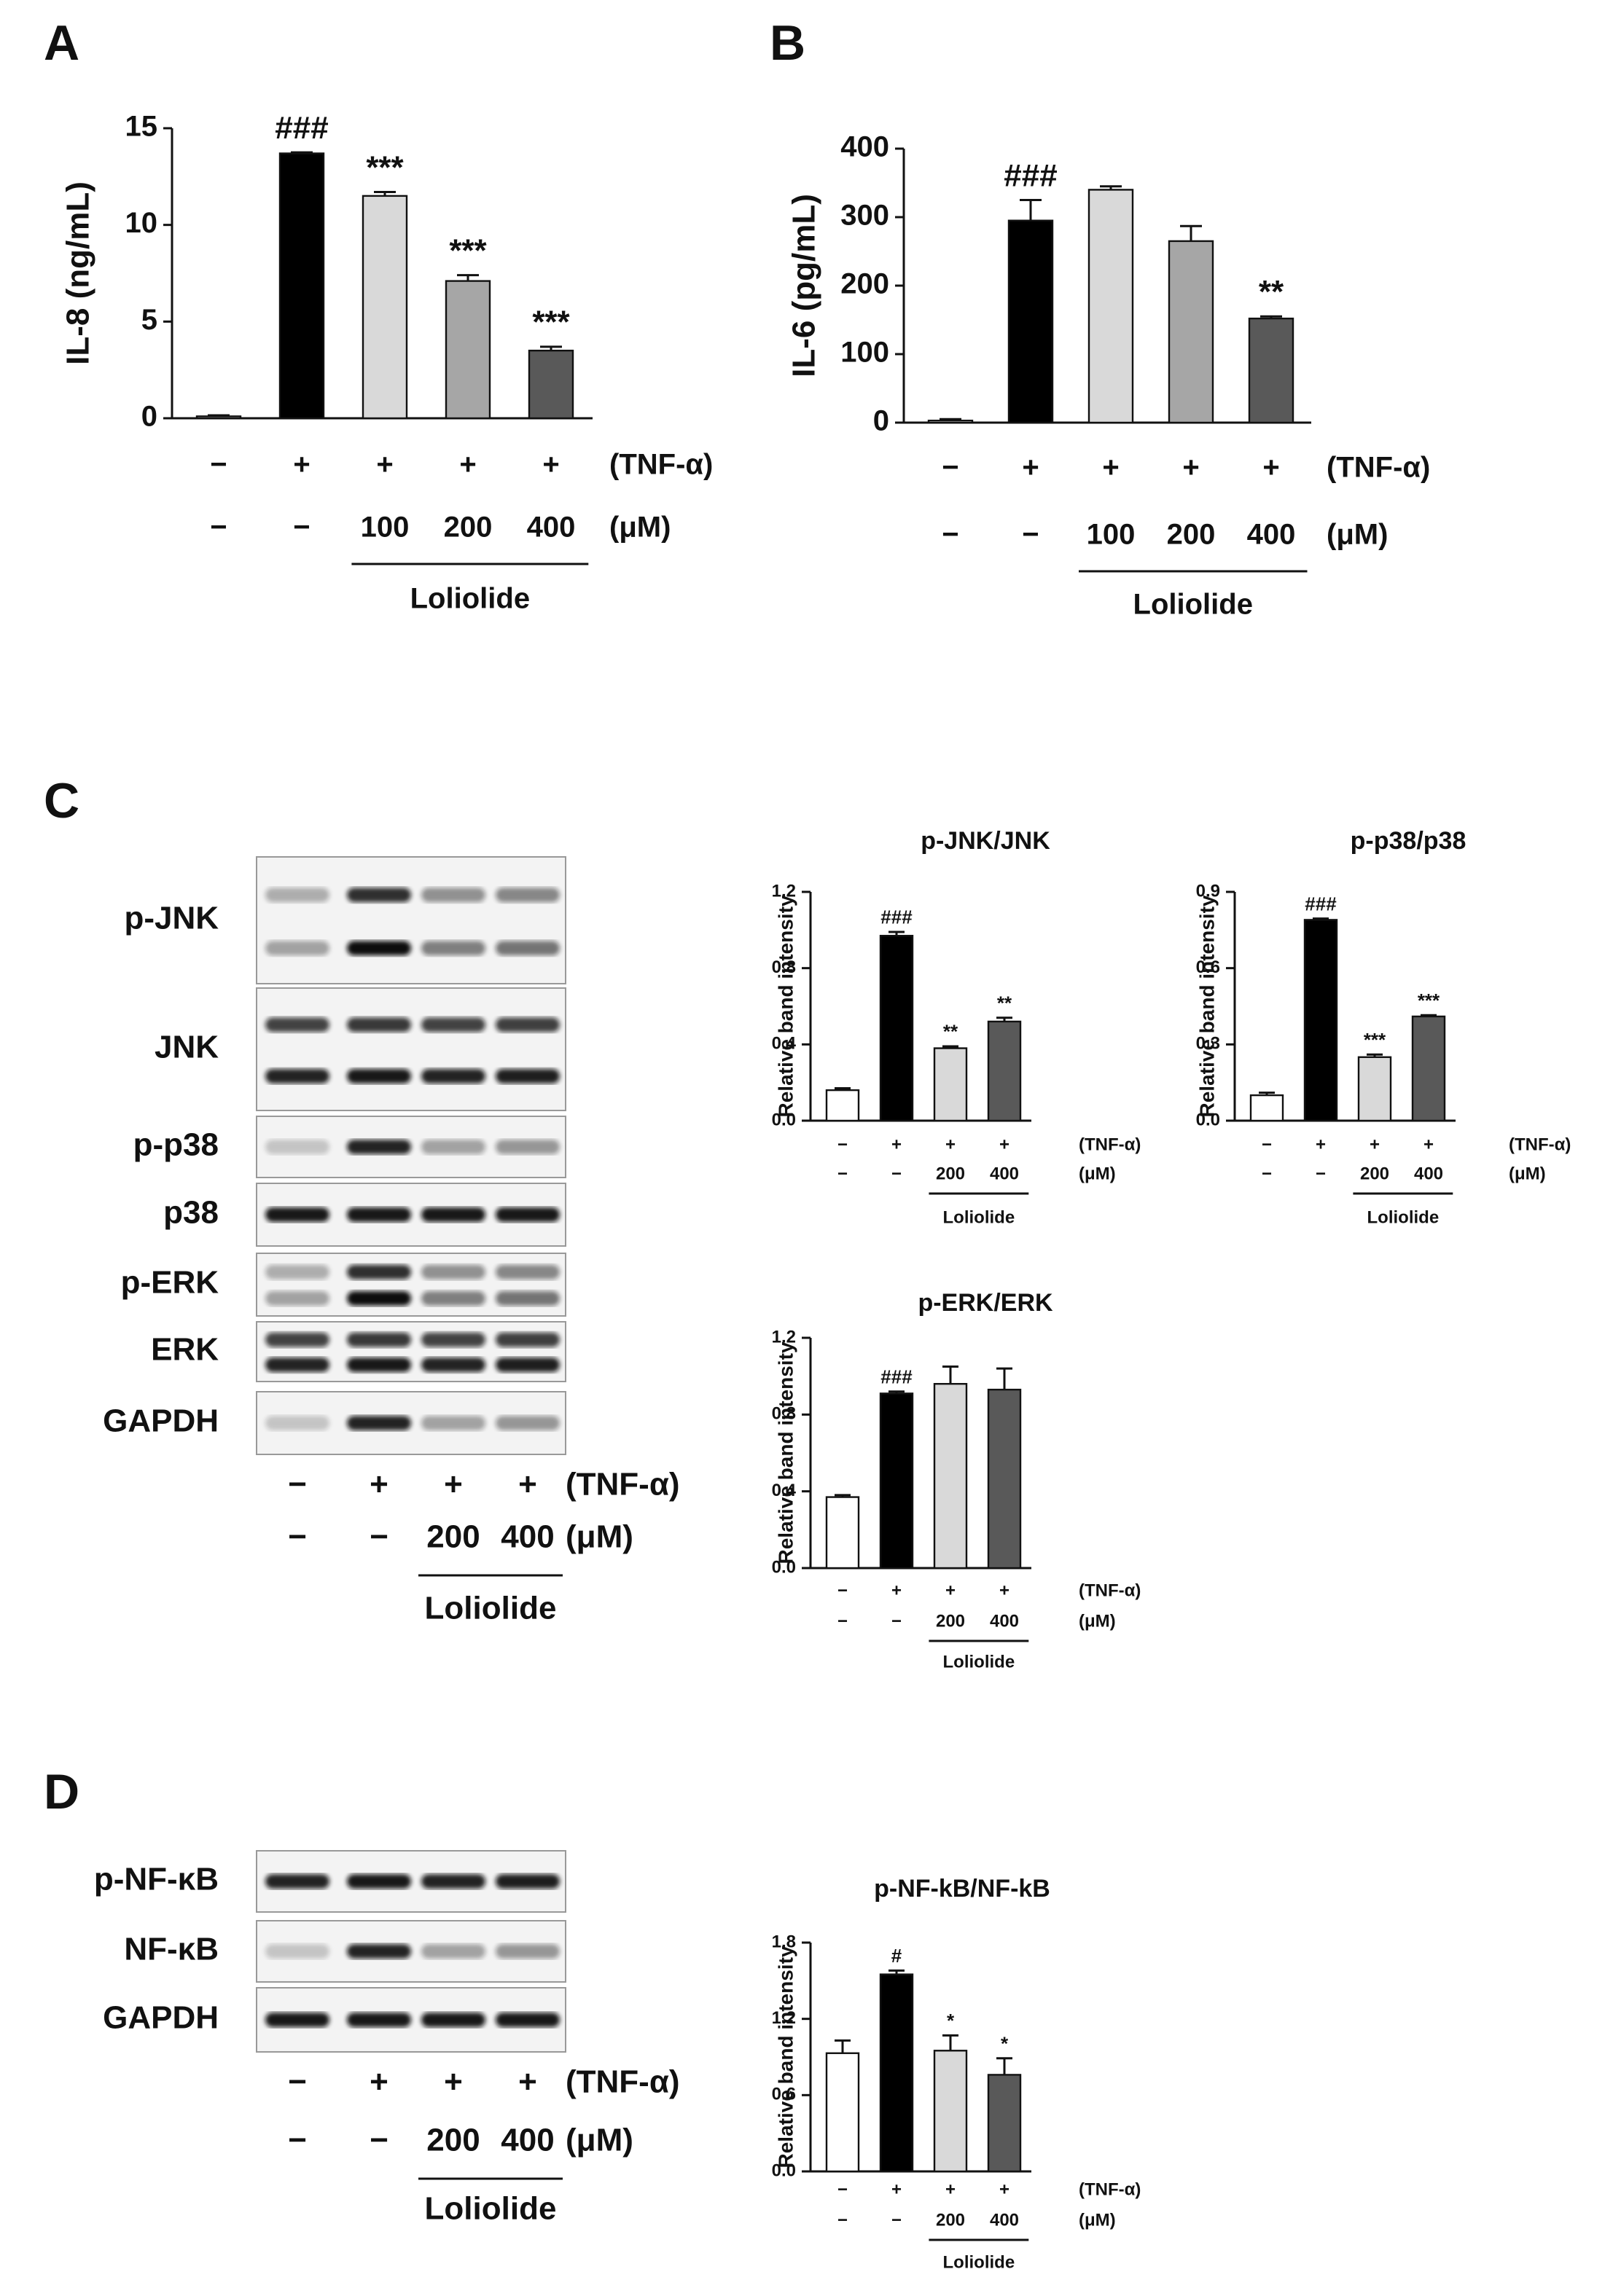  I want to click on blot-row-label: p-ERK, so click(170, 1283).